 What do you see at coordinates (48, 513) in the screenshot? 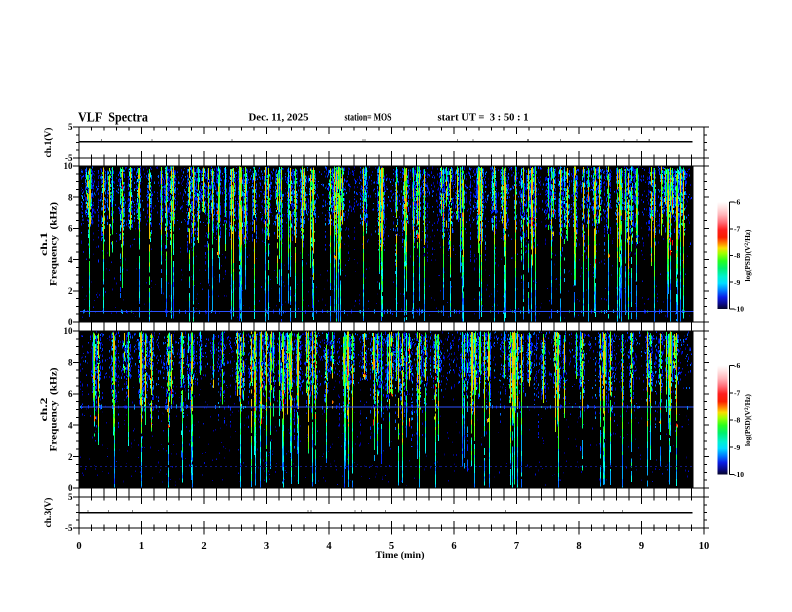
I see `svg-text: ch.3(V)` at bounding box center [48, 513].